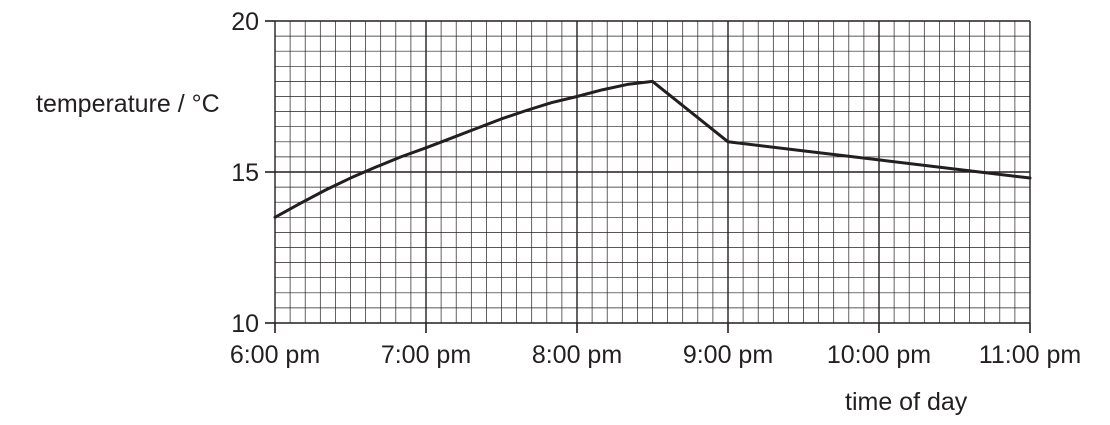 The image size is (1110, 425). I want to click on x-tick-label: 8:00 pm, so click(577, 355).